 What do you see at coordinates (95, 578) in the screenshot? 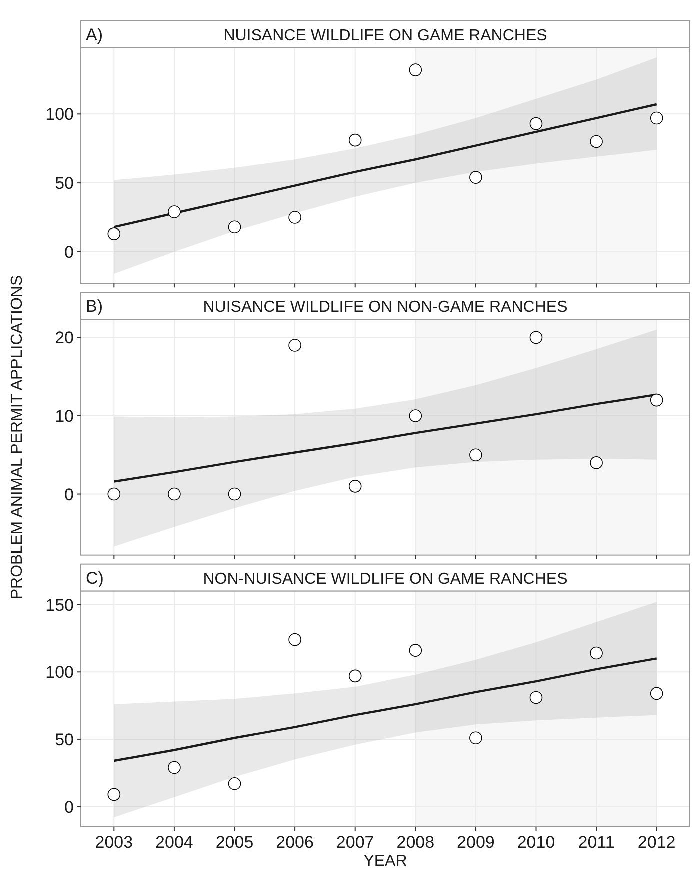
I see `text: C)` at bounding box center [95, 578].